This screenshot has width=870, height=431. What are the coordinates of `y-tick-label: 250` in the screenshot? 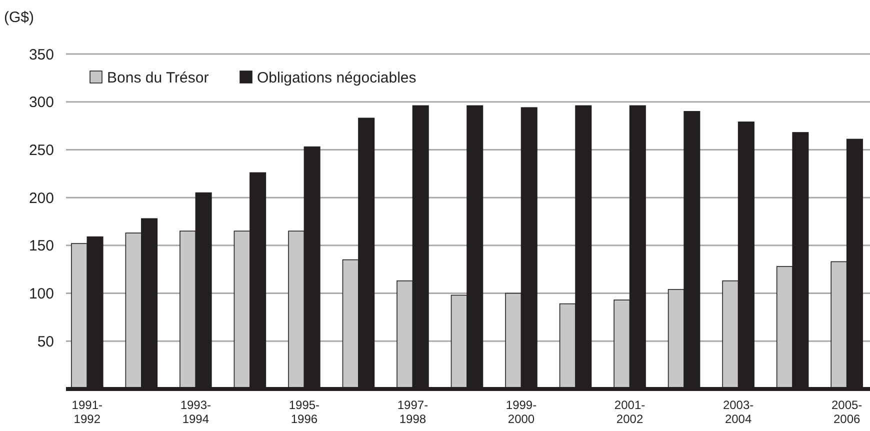 It's located at (41, 150).